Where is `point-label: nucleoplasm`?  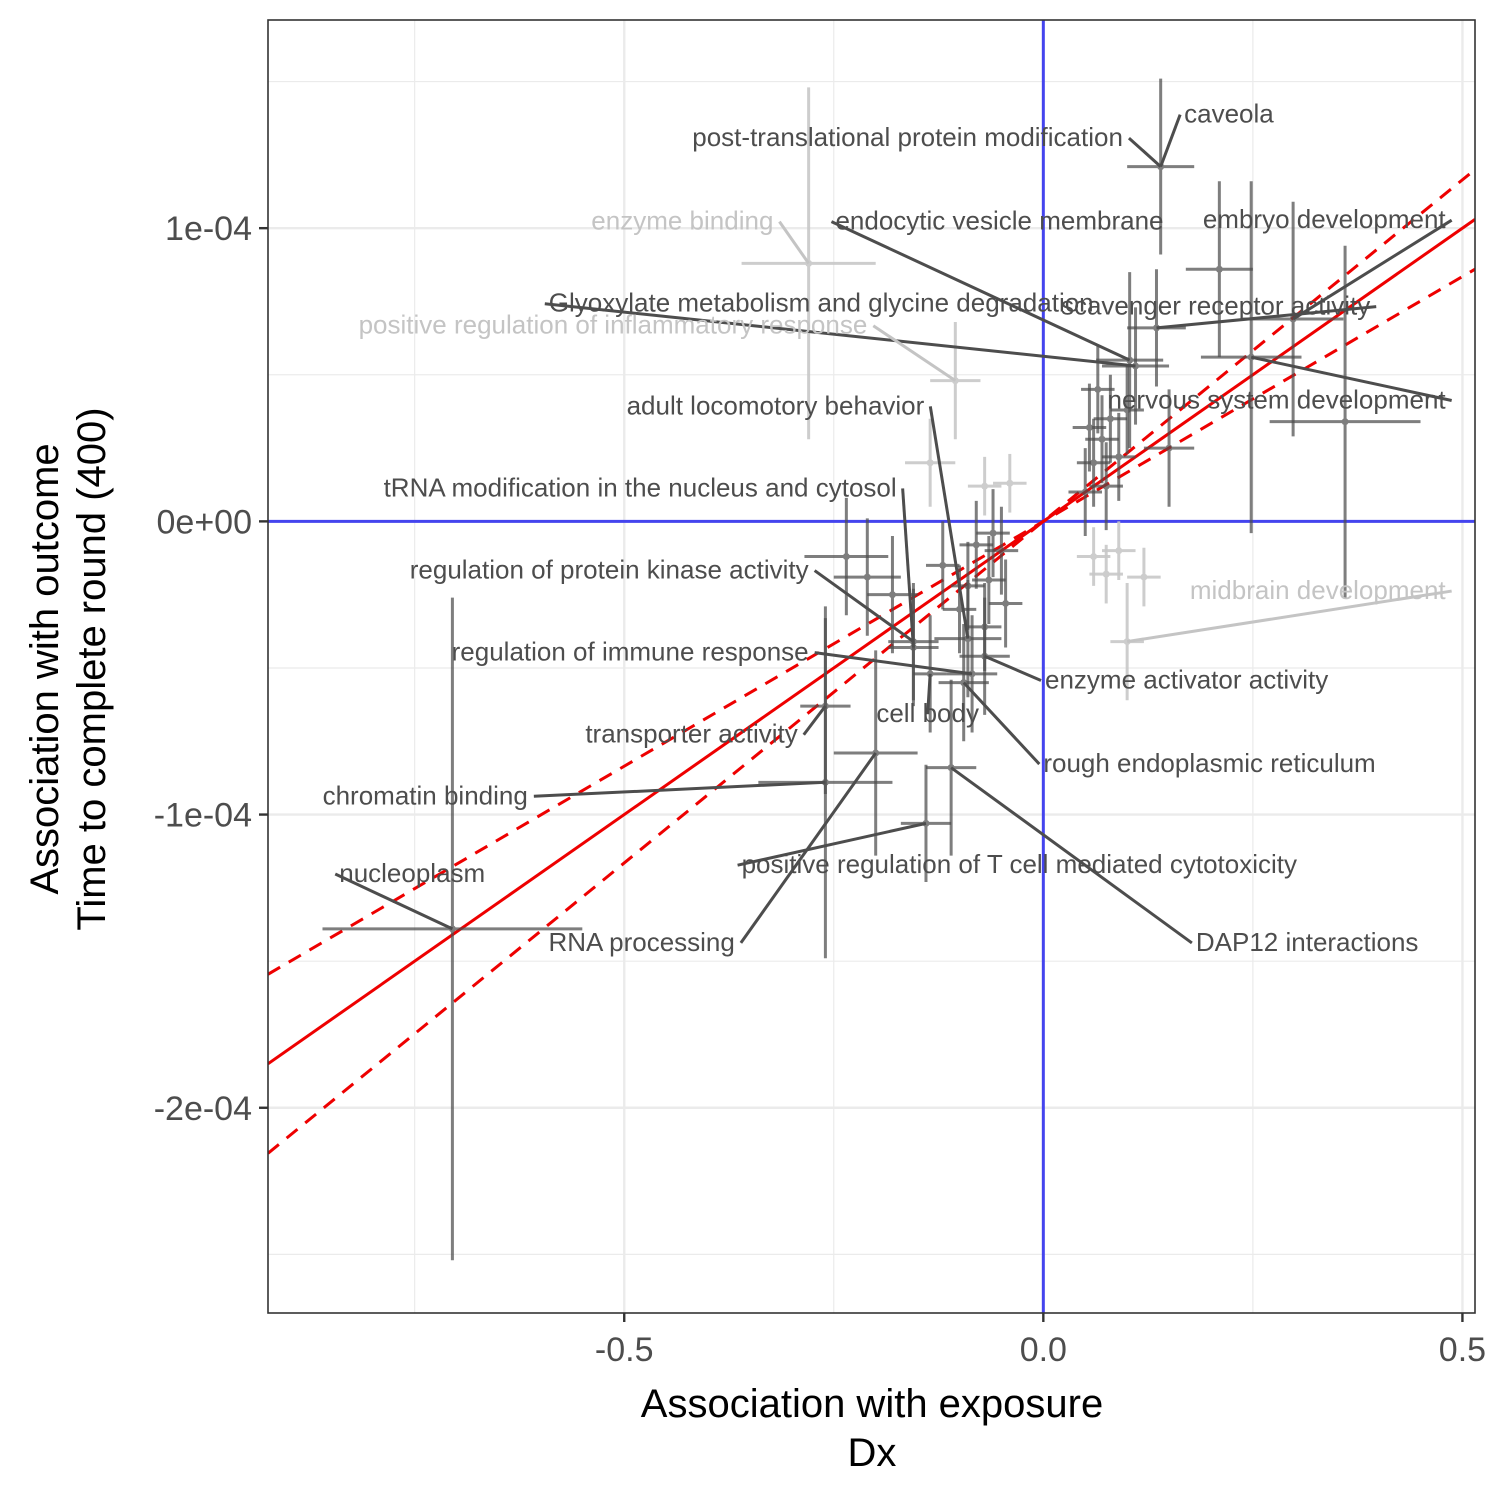
point-label: nucleoplasm is located at coordinates (412, 873).